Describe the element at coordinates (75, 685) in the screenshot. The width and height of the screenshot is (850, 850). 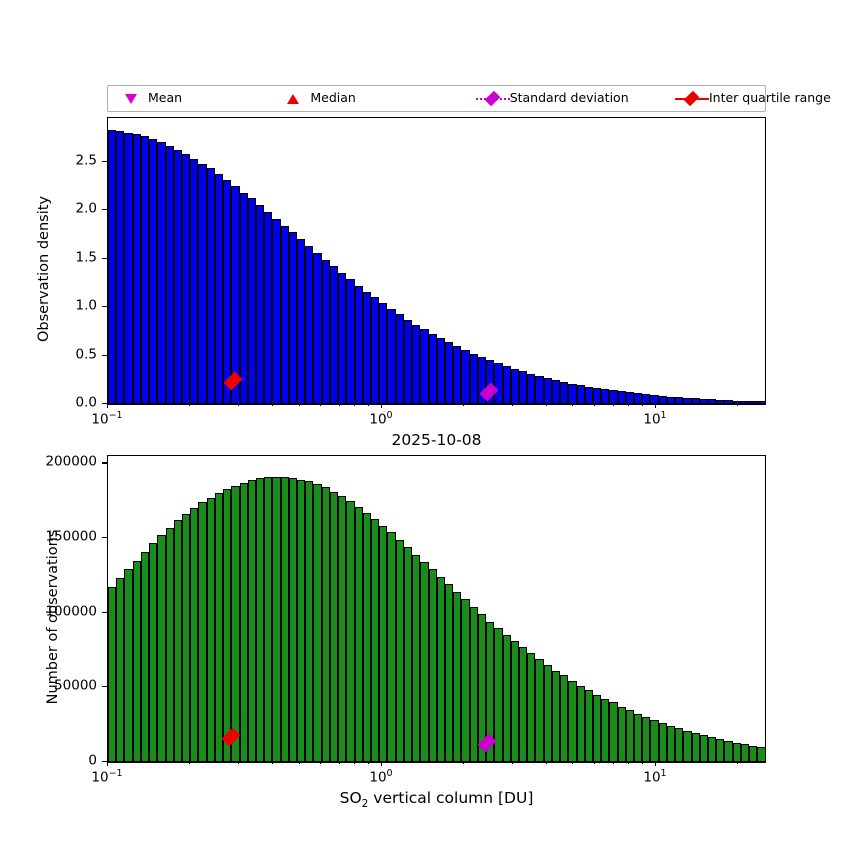
I see `y-ticklabel: 50000` at that location.